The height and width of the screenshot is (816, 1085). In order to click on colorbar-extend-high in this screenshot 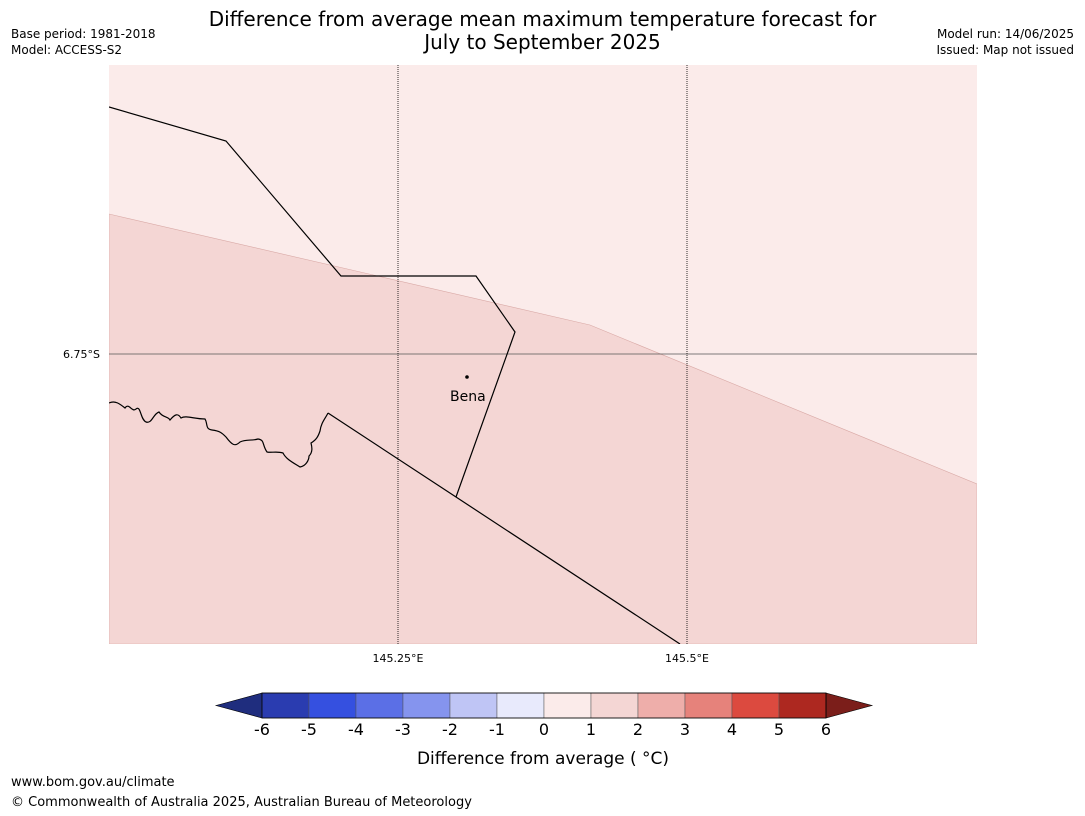, I will do `click(849, 705)`.